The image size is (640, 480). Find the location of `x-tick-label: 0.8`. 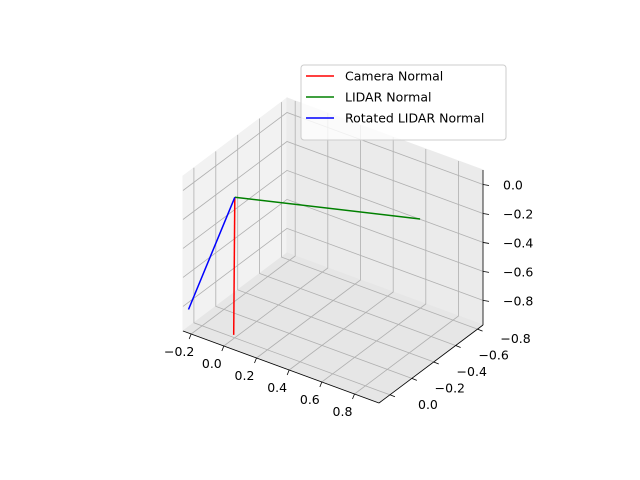

x-tick-label: 0.8 is located at coordinates (343, 411).